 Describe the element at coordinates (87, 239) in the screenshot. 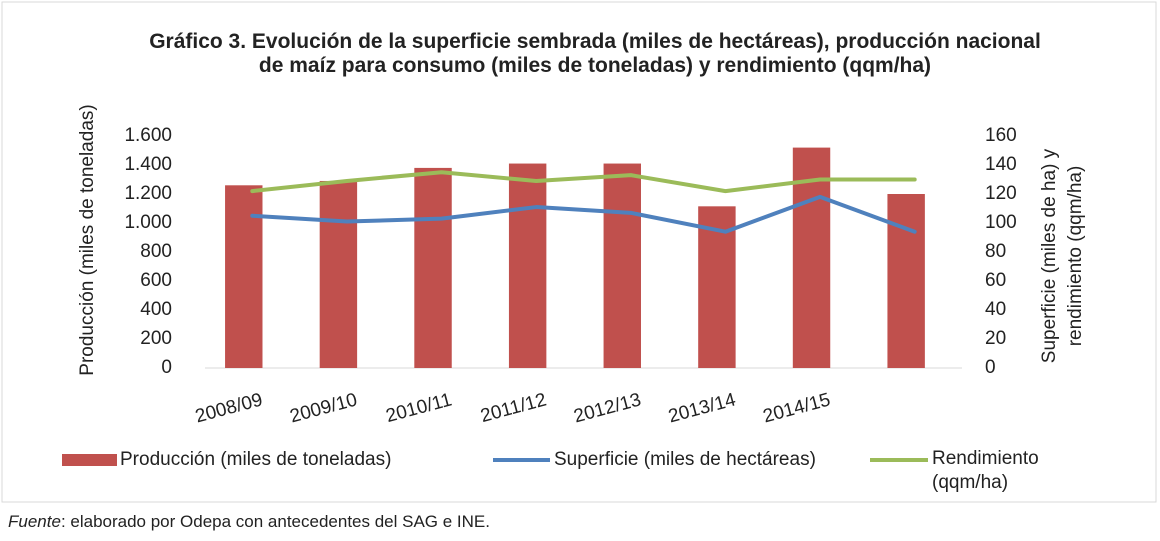

I see `y-axis-label: Producción (miles de toneladas)` at that location.